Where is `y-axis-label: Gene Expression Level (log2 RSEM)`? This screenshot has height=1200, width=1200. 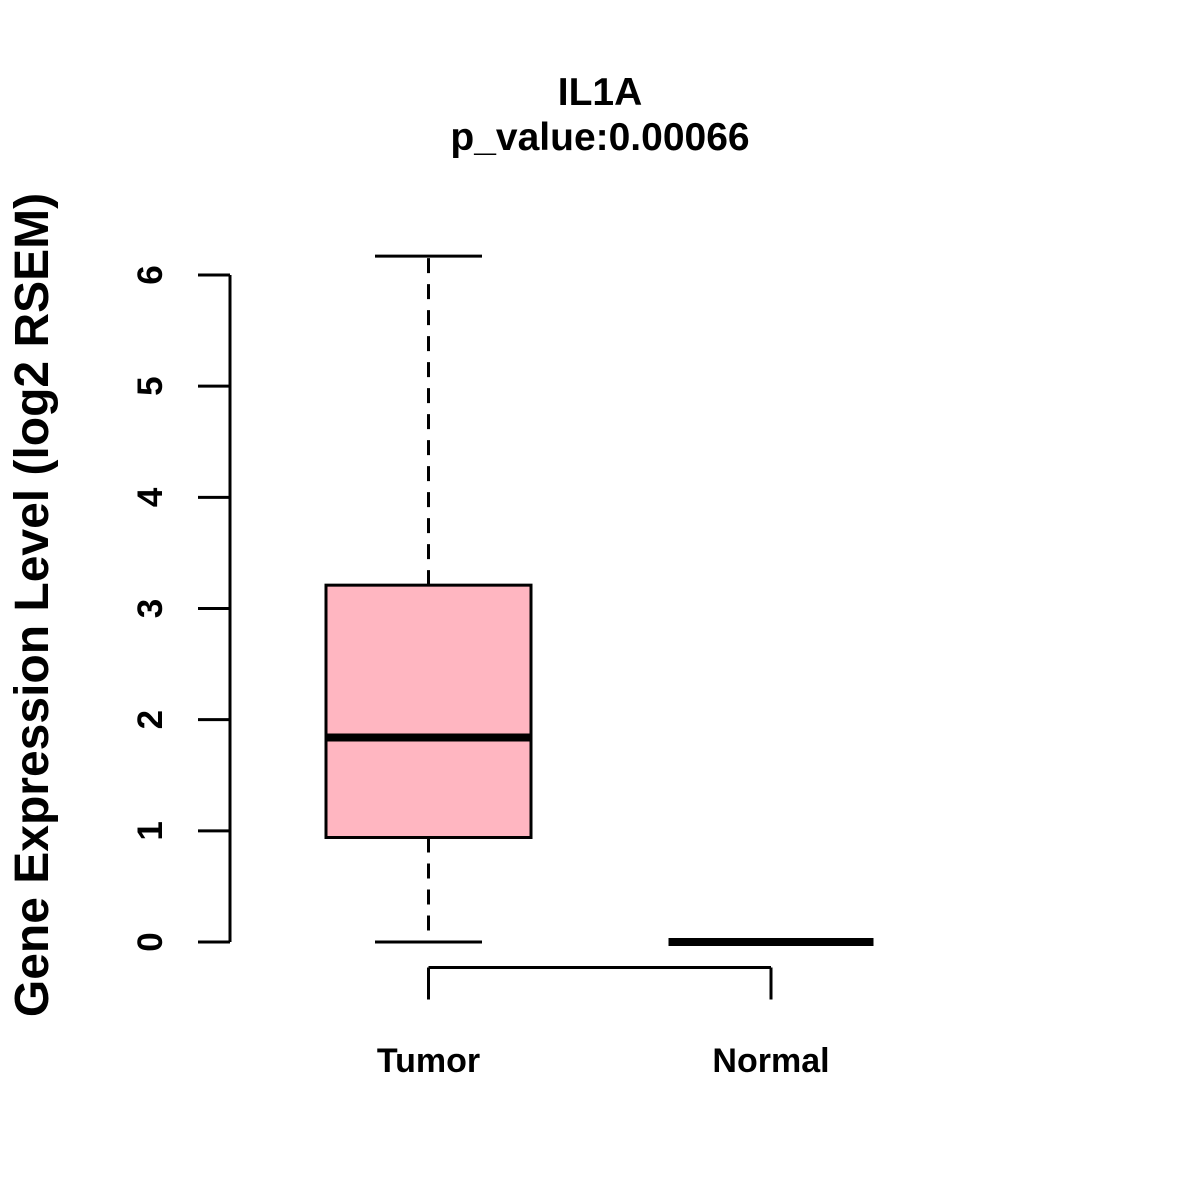 y-axis-label: Gene Expression Level (log2 RSEM) is located at coordinates (32, 605).